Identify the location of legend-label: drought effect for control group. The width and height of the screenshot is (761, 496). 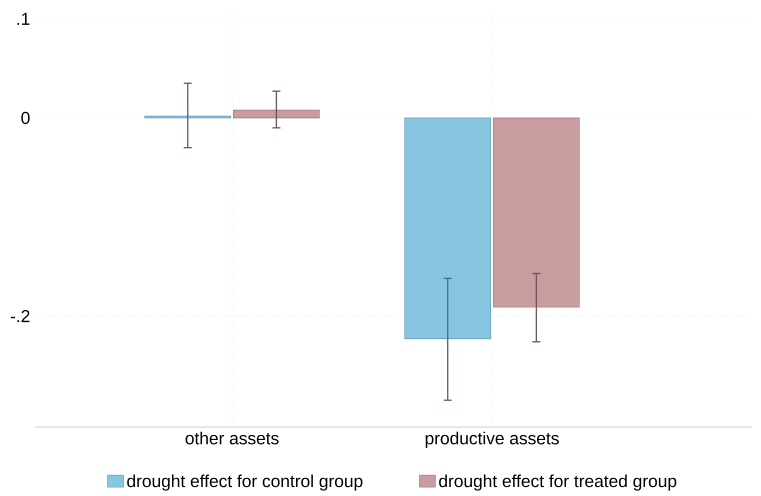
(244, 482).